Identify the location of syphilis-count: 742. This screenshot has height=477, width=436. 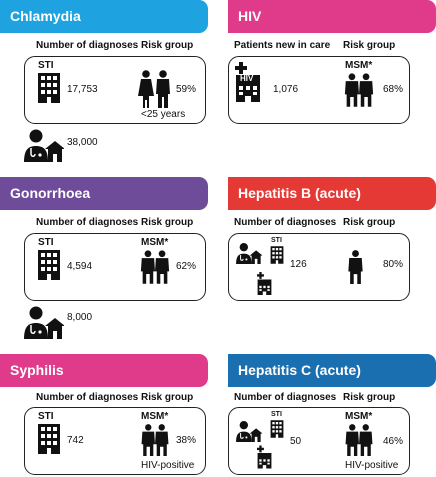
(75, 440).